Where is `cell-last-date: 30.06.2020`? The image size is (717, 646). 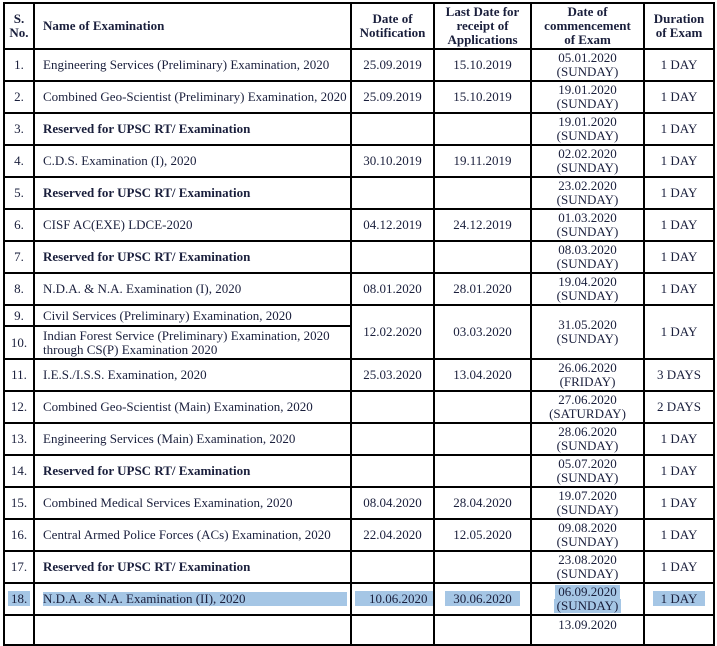
cell-last-date: 30.06.2020 is located at coordinates (482, 599).